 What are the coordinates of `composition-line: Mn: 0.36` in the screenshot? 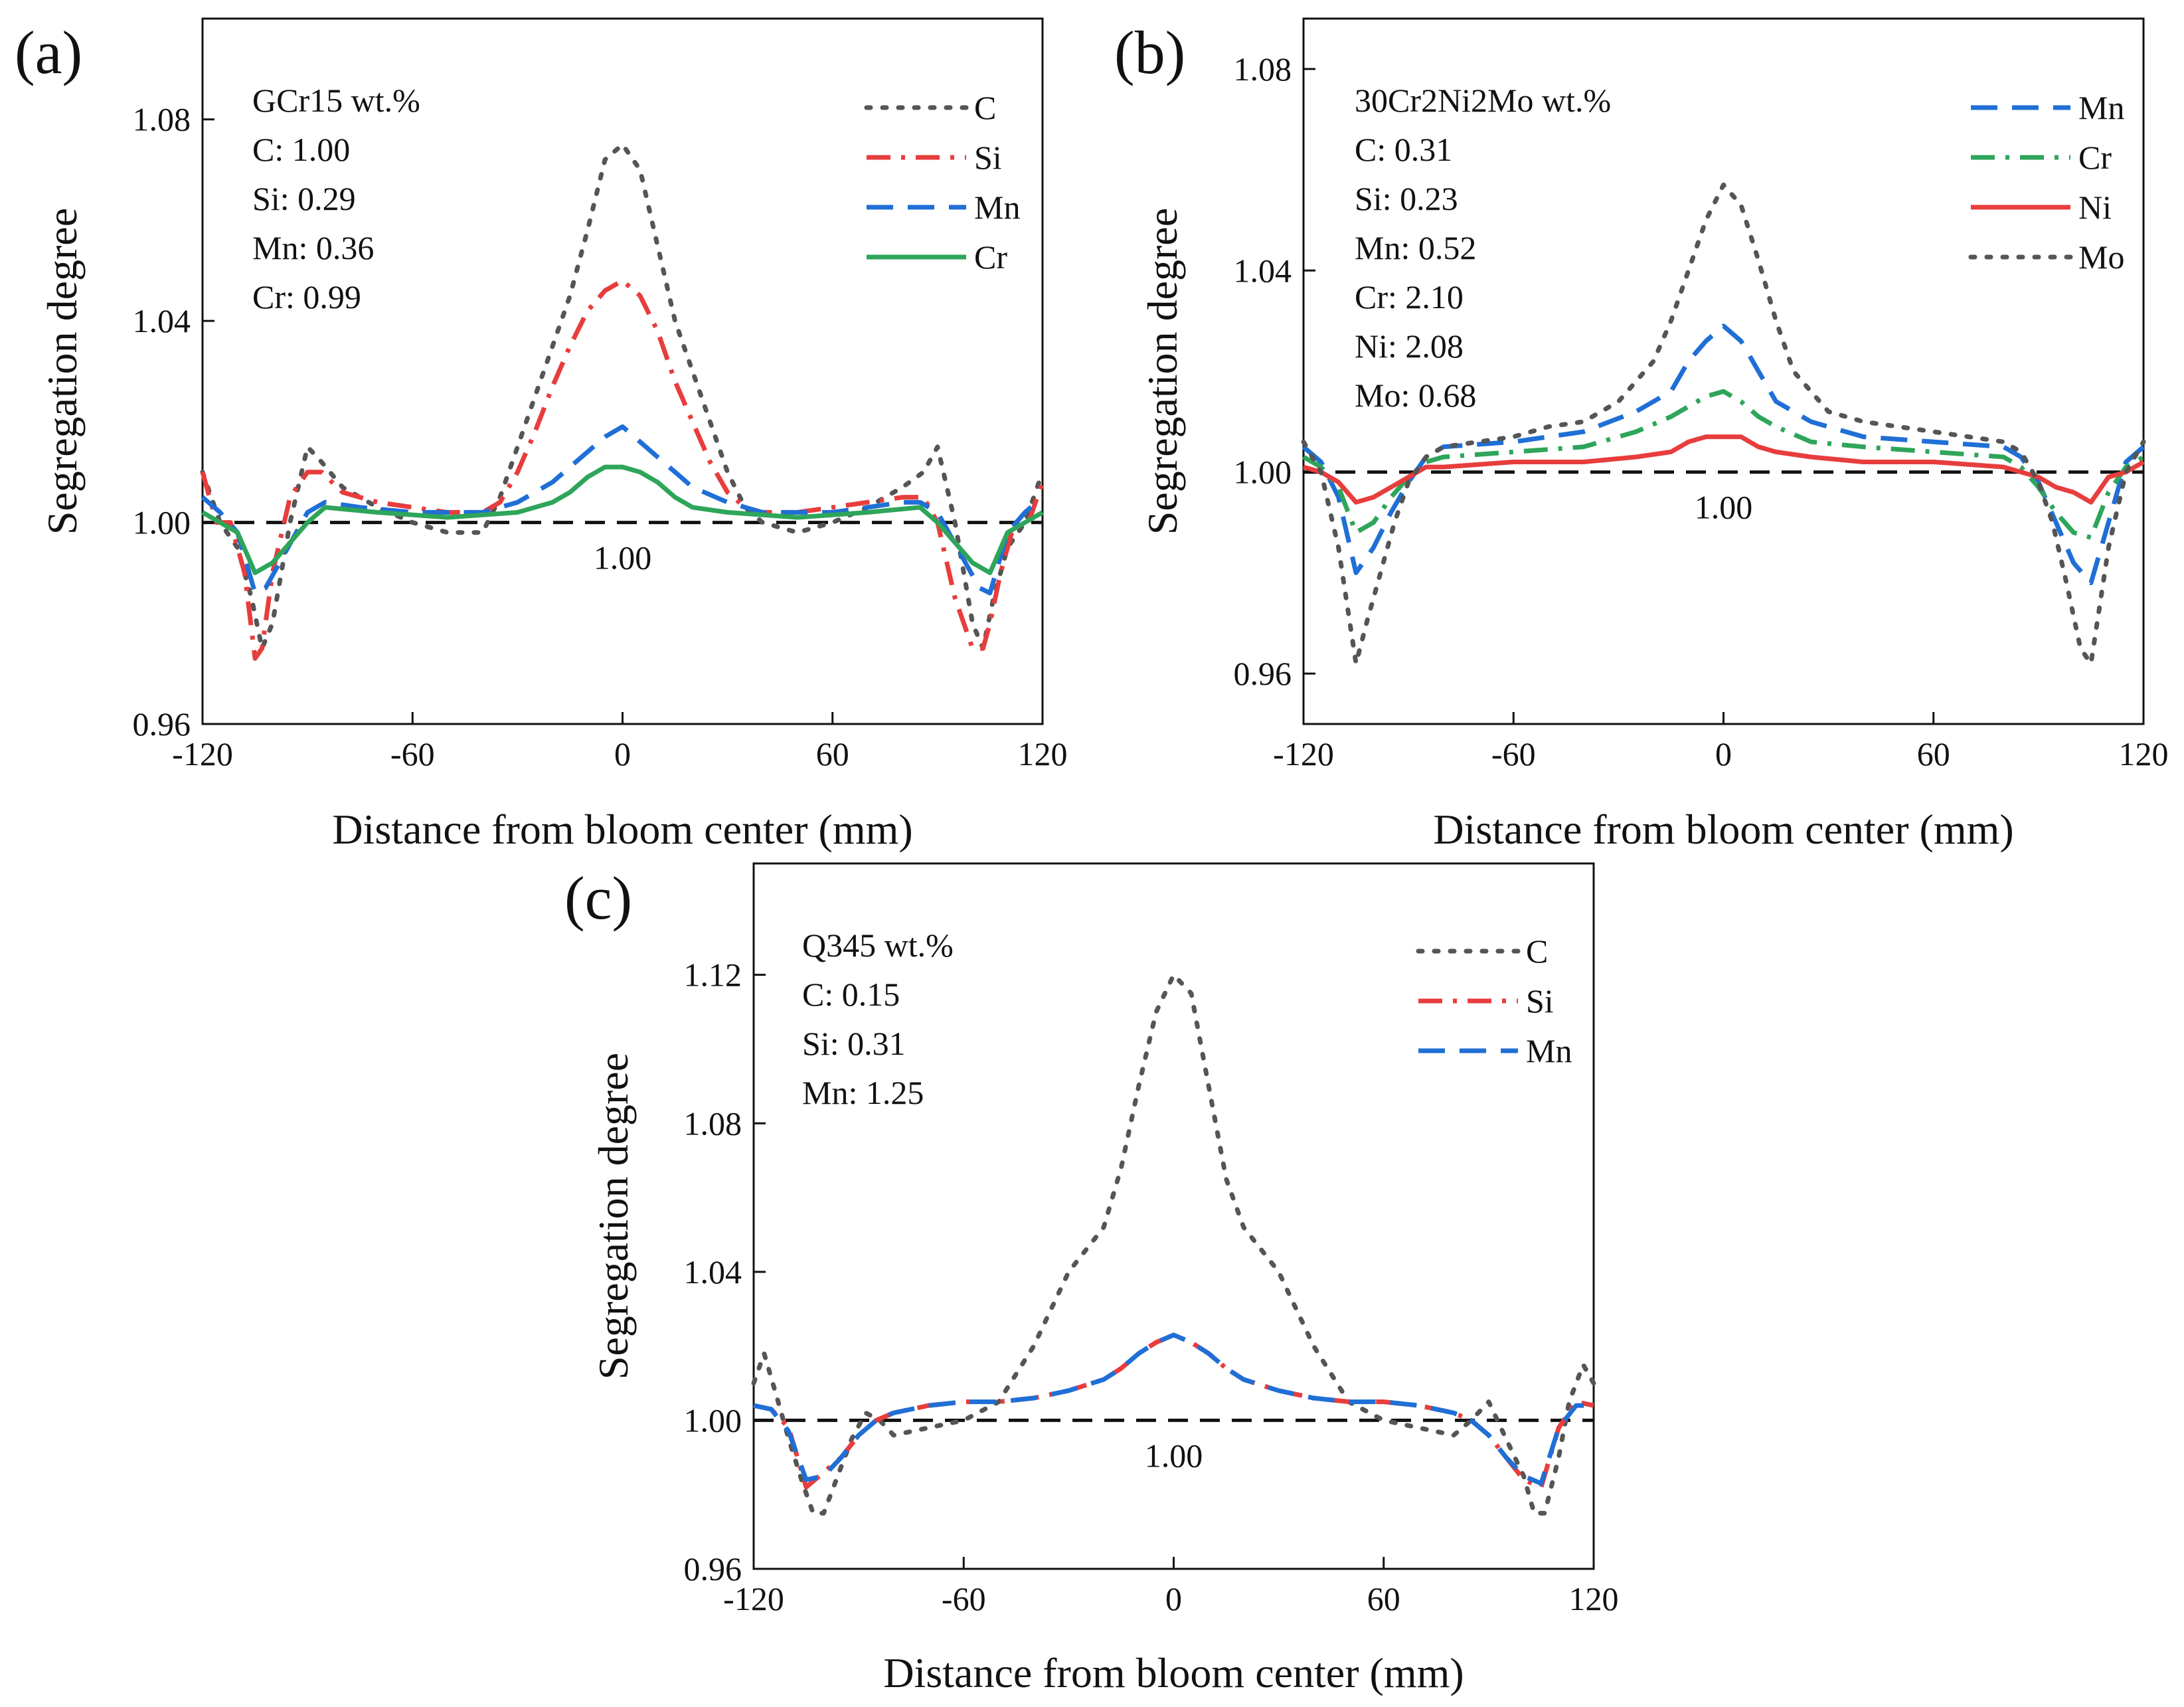 It's located at (313, 247).